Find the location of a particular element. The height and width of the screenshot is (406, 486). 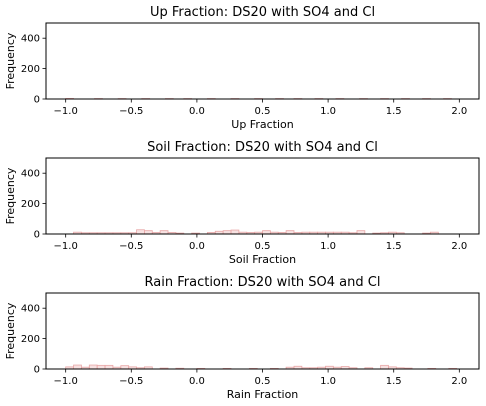

chart-title: Soil Fraction: DS20 with SO4 and Cl is located at coordinates (262, 147).